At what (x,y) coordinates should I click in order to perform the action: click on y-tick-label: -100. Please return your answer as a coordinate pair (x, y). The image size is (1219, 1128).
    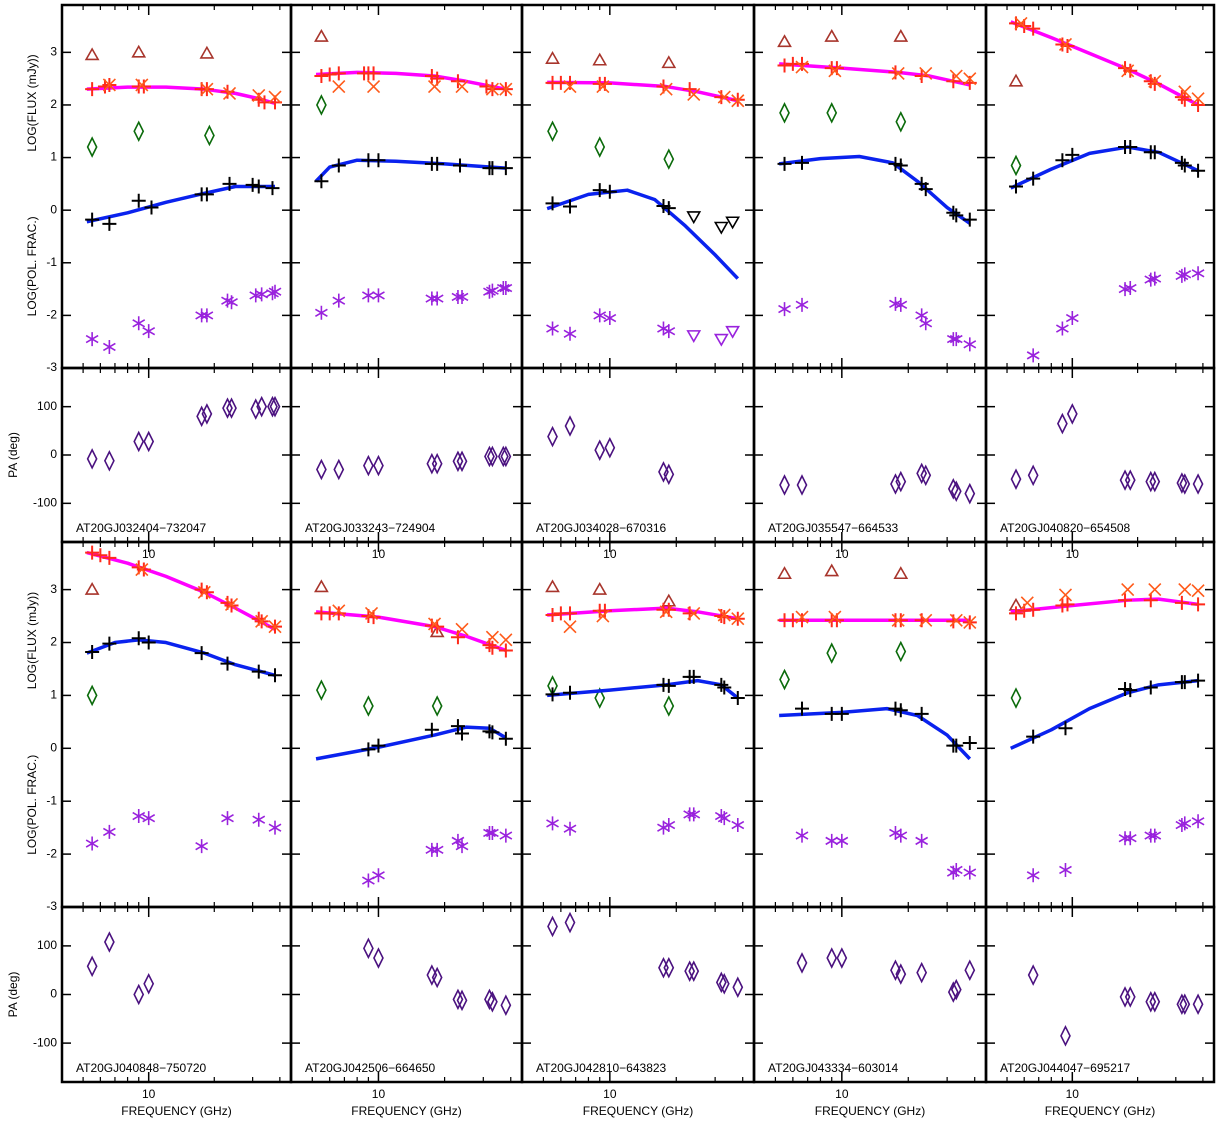
    Looking at the image, I should click on (45, 1042).